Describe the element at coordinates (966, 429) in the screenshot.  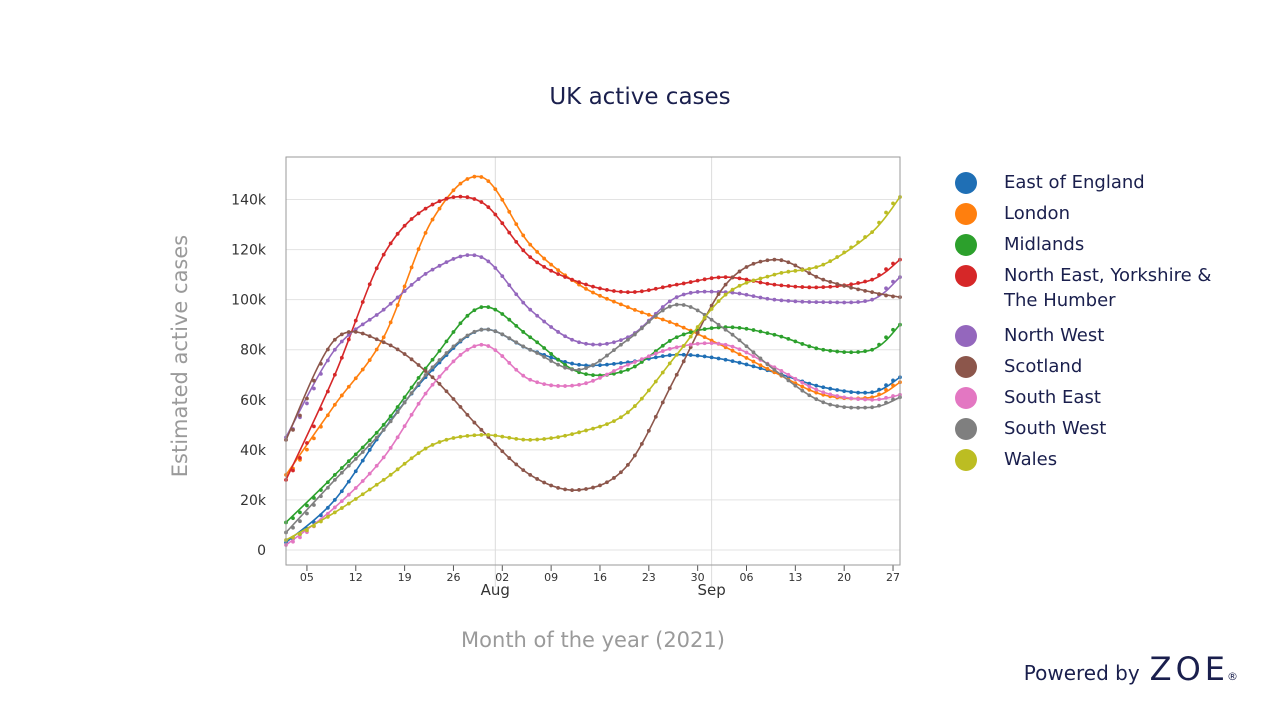
I see `legend-swatch` at that location.